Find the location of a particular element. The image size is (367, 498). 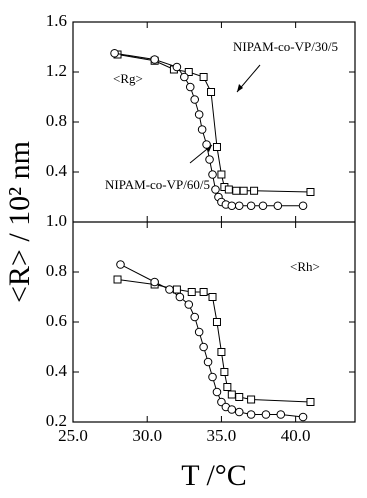

y-tick-label: 0.2 is located at coordinates (56, 420).